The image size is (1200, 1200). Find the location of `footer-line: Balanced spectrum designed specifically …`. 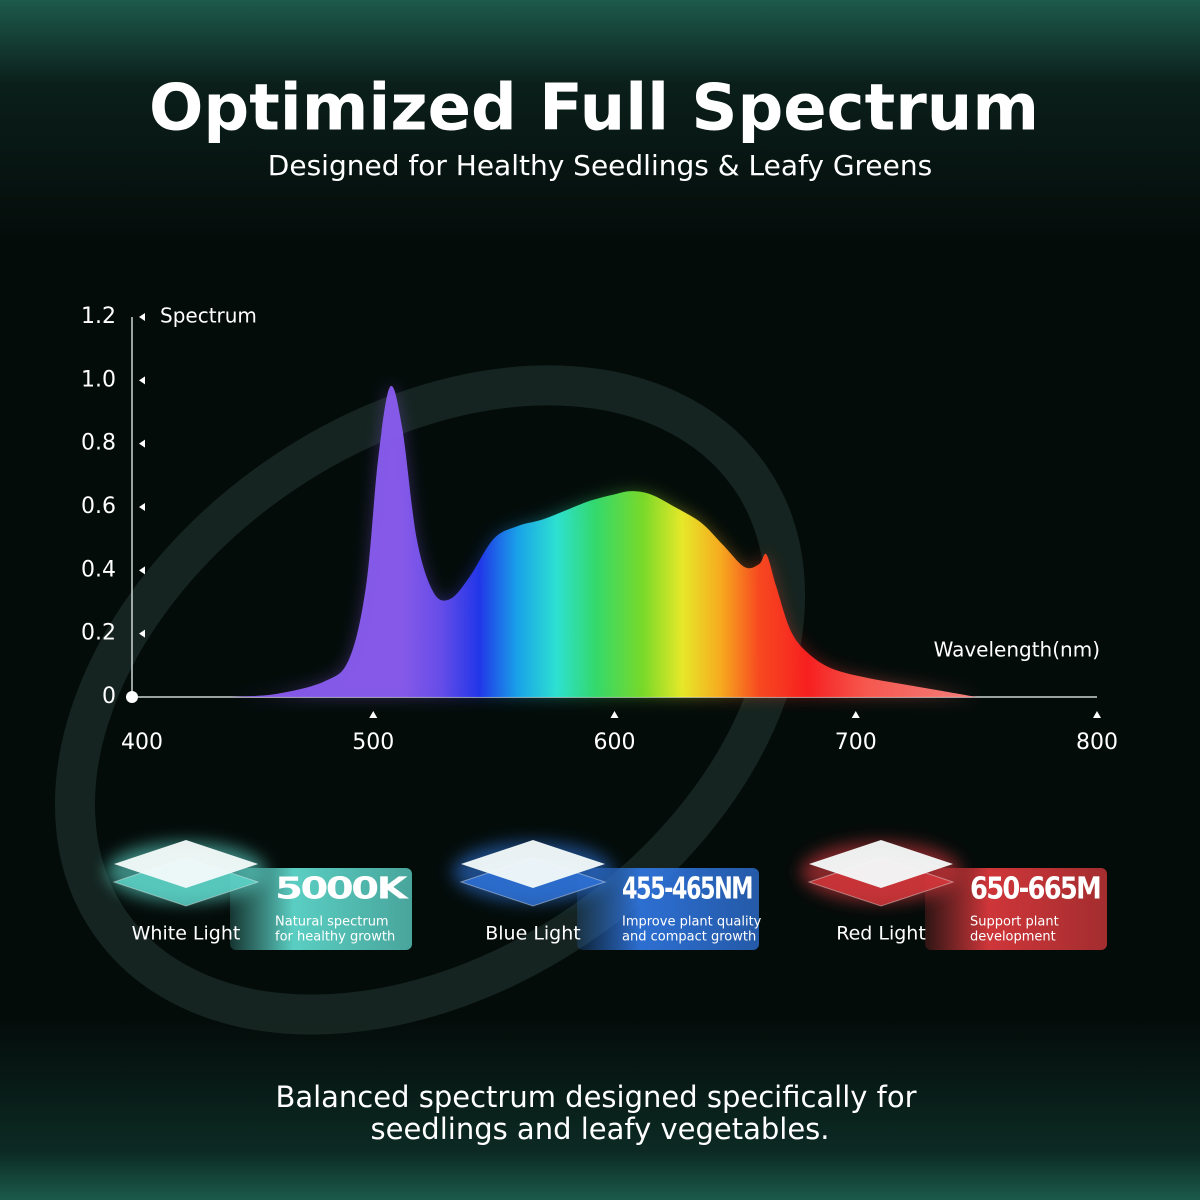

footer-line: Balanced spectrum designed specifically … is located at coordinates (595, 1097).